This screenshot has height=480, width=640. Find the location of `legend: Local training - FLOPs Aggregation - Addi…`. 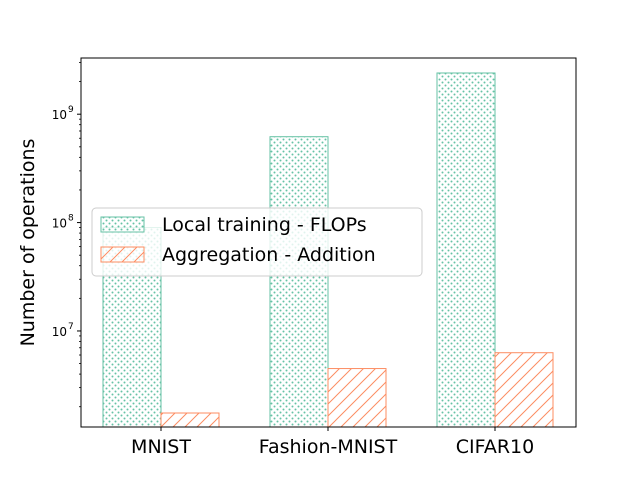

legend: Local training - FLOPs Aggregation - Addi… is located at coordinates (257, 242).